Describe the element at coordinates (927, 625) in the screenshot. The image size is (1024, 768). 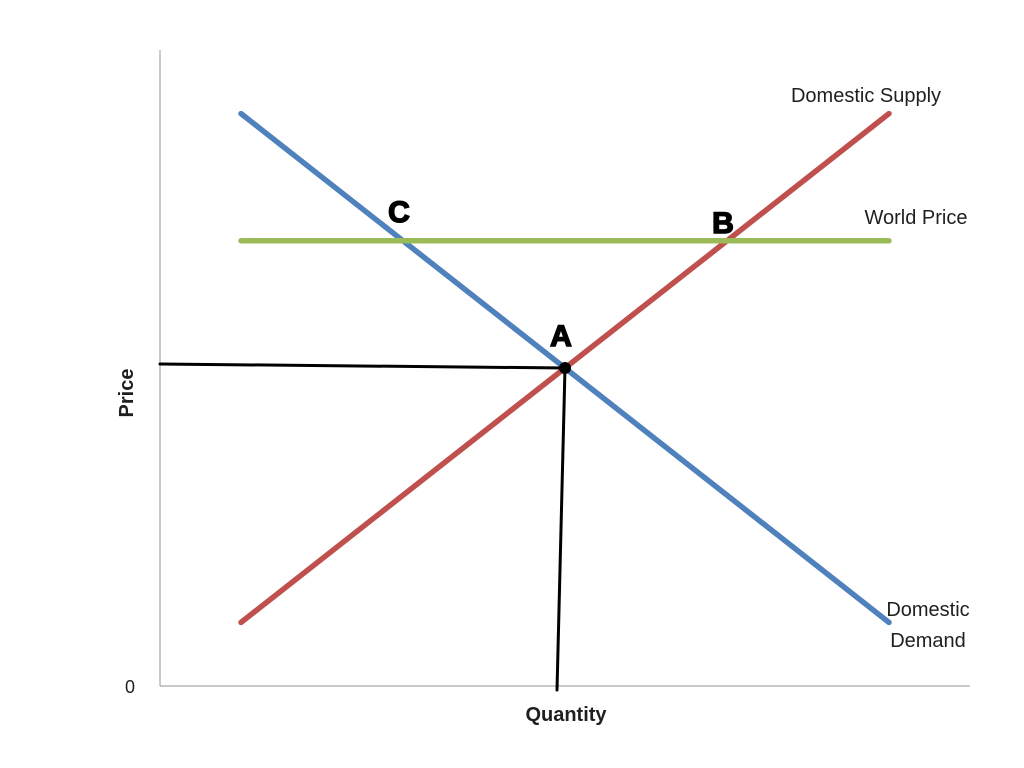
I see `series-label-domestic-demand: Domestic Demand` at that location.